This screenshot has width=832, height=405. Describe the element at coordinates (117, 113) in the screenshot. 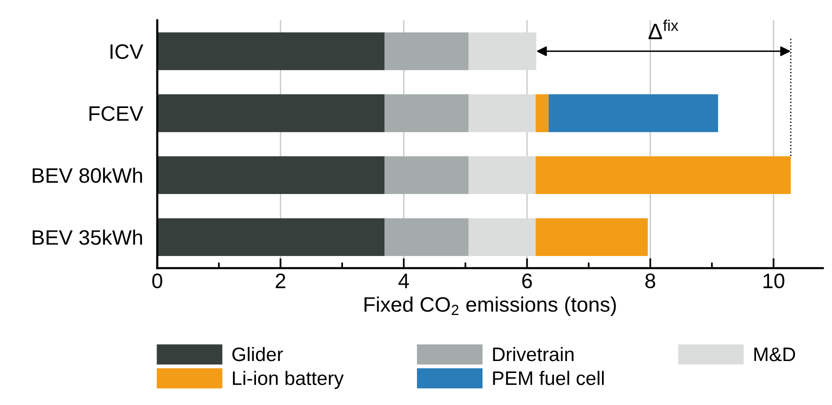

I see `y-tick-label: FCEV` at that location.